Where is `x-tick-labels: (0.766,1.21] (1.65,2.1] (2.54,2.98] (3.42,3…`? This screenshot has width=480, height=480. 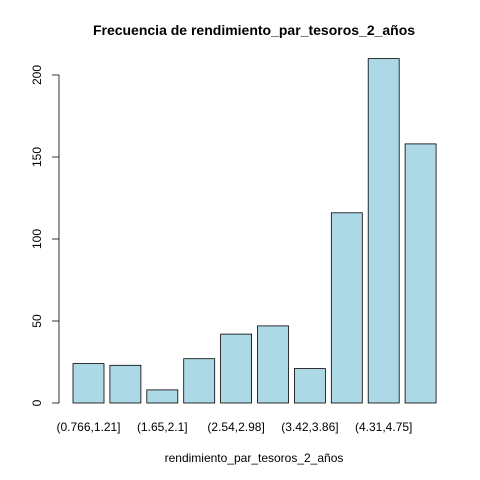
x-tick-labels: (0.766,1.21] (1.65,2.1] (2.54,2.98] (3.42,3… is located at coordinates (234, 427).